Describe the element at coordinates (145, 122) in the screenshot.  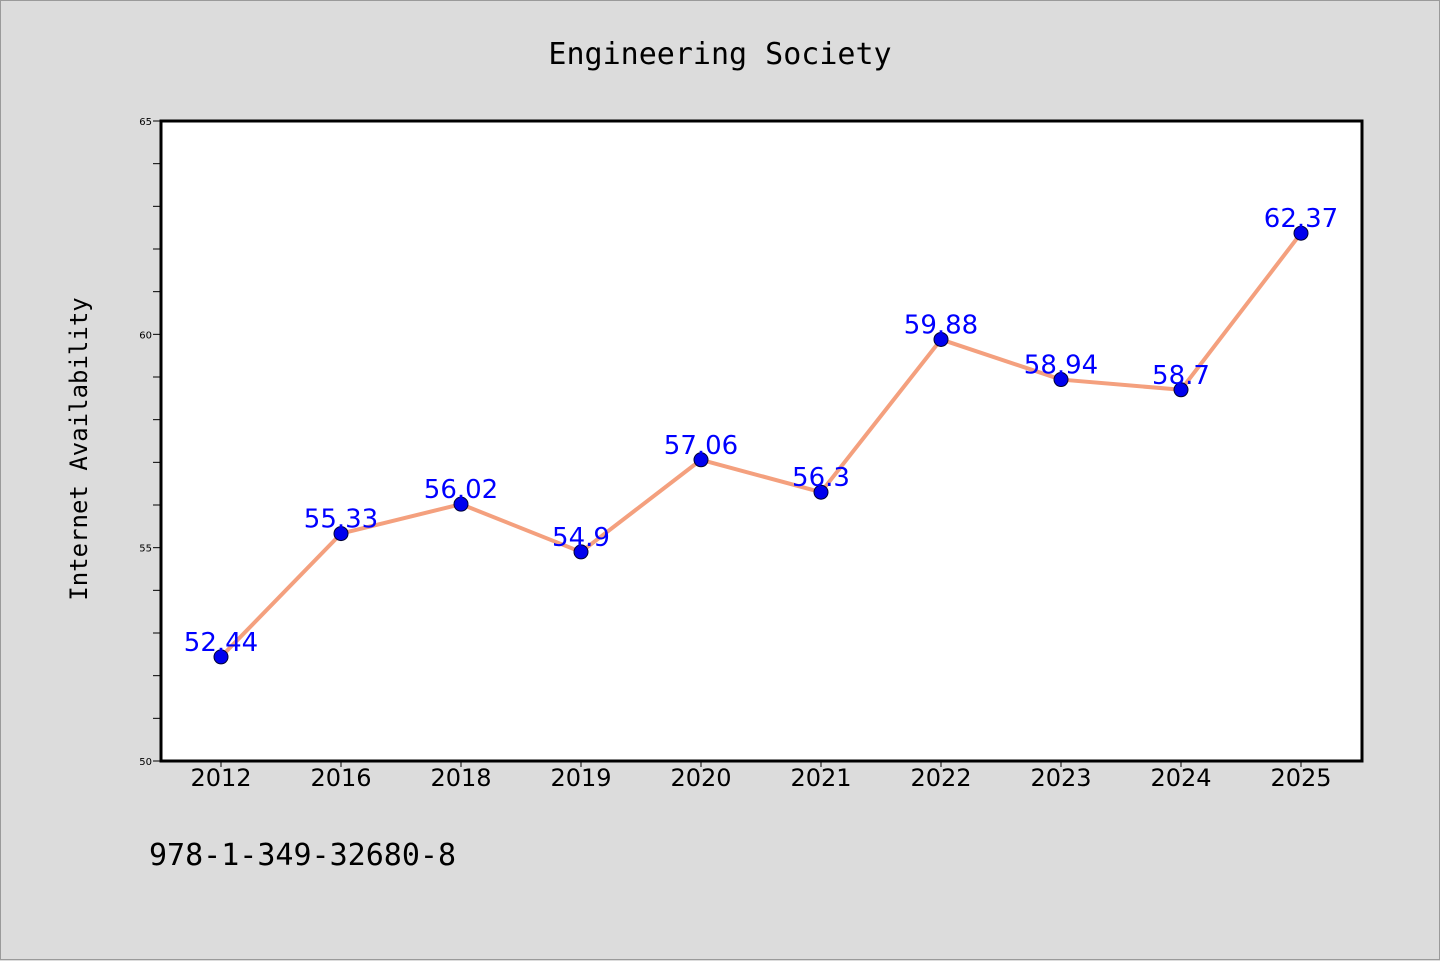
I see `y-tick-label: 65` at that location.